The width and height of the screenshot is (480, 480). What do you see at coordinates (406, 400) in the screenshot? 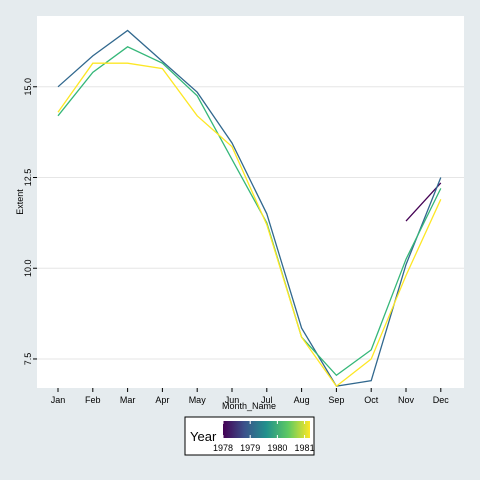
I see `x-tick-label: Nov` at bounding box center [406, 400].